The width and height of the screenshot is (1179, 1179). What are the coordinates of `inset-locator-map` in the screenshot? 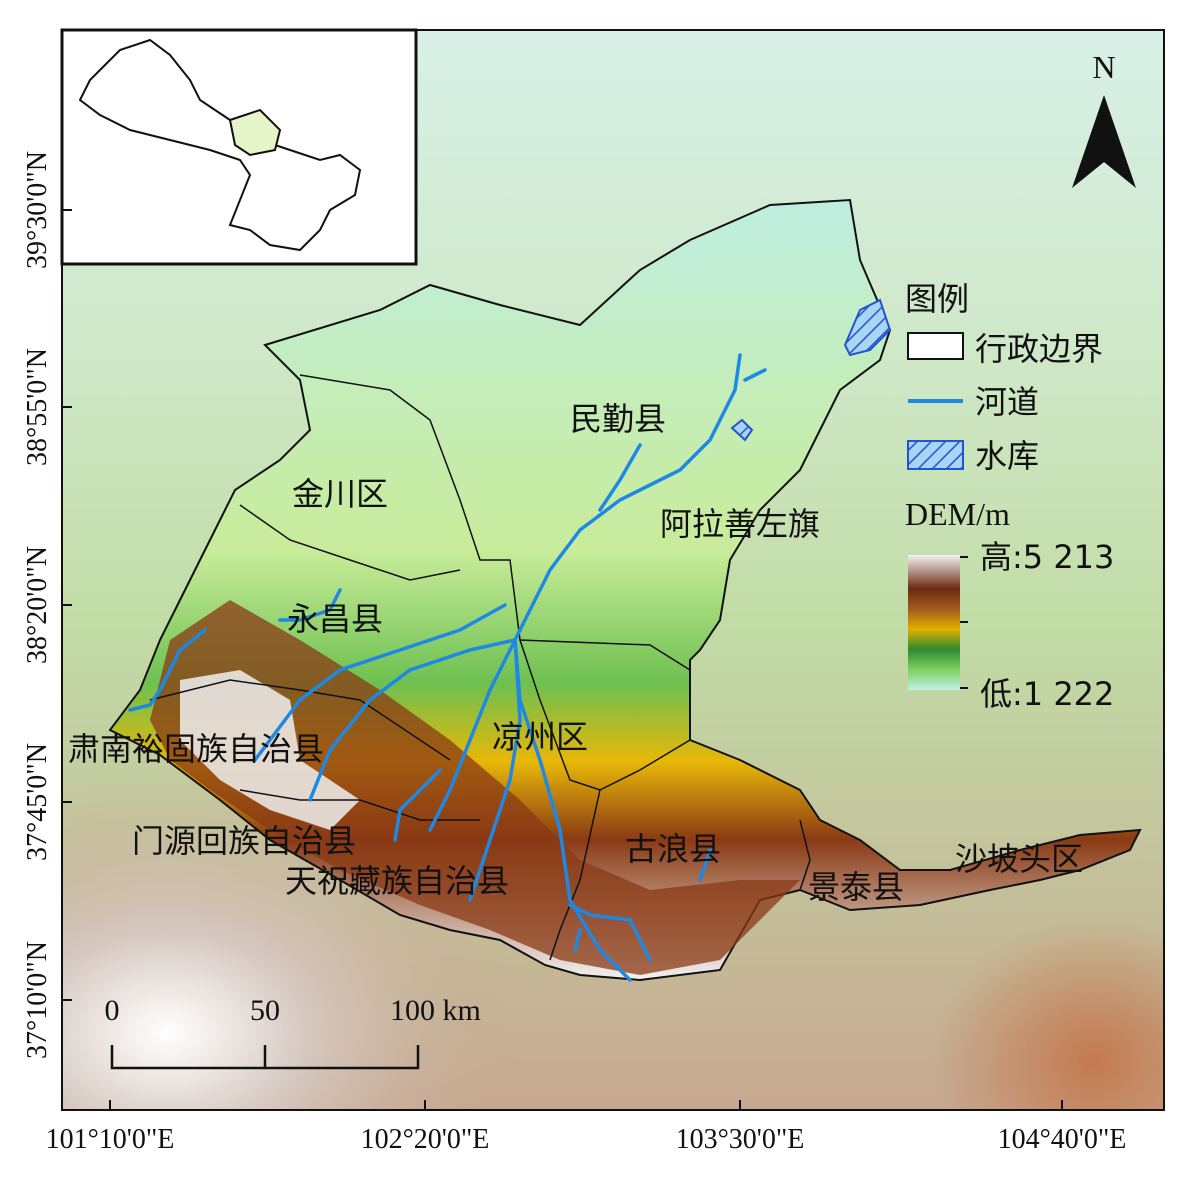 It's located at (239, 147).